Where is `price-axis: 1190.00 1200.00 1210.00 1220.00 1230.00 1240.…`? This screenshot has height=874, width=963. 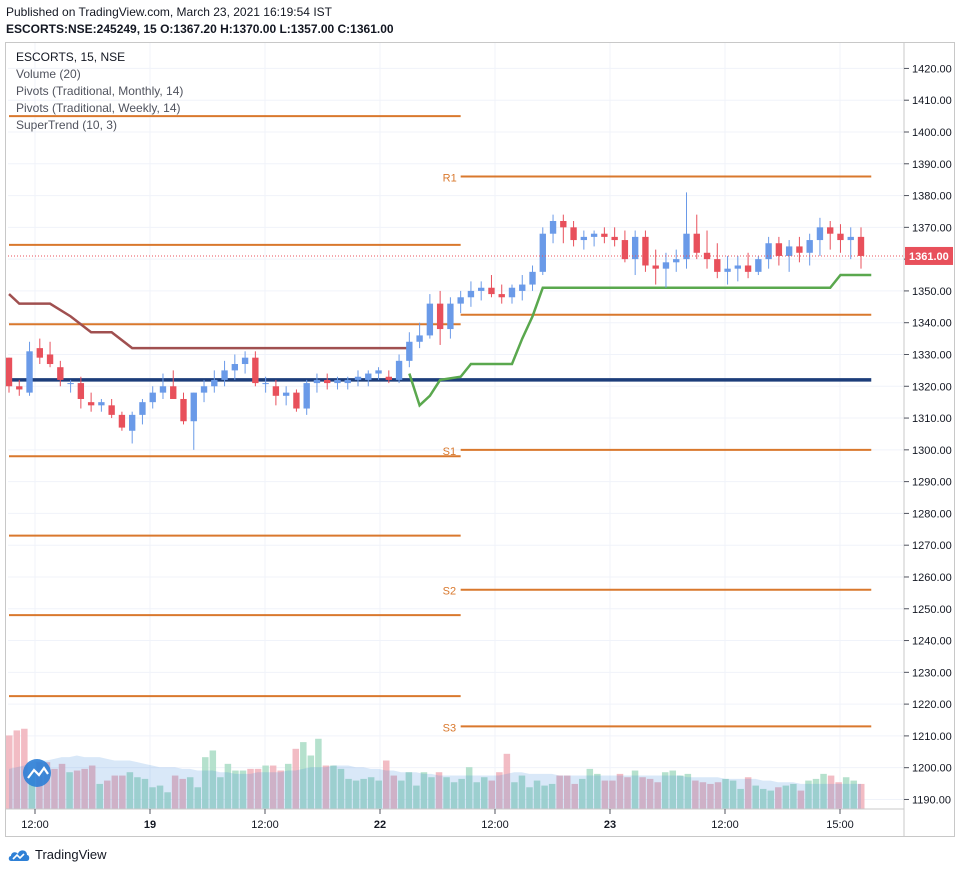
price-axis: 1190.00 1200.00 1210.00 1220.00 1230.00 1240.… is located at coordinates (927, 439).